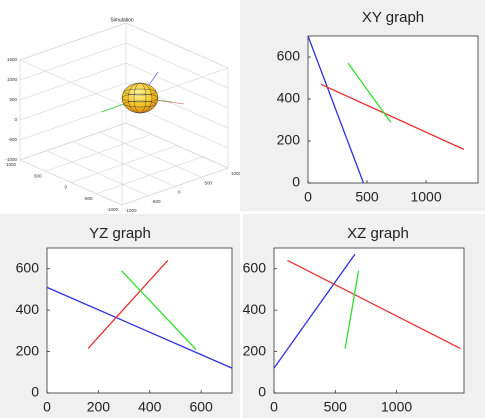  Describe the element at coordinates (13, 139) in the screenshot. I see `z-tick-label: -500` at that location.